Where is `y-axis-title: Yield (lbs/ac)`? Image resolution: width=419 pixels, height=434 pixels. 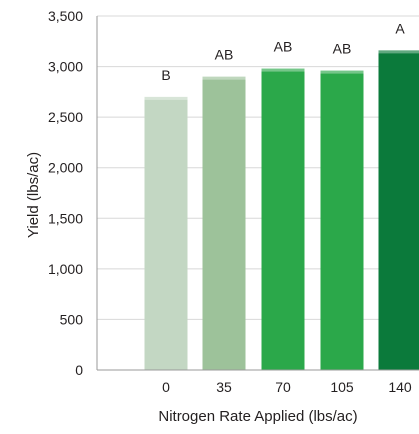
y-axis-title: Yield (lbs/ac) is located at coordinates (33, 195).